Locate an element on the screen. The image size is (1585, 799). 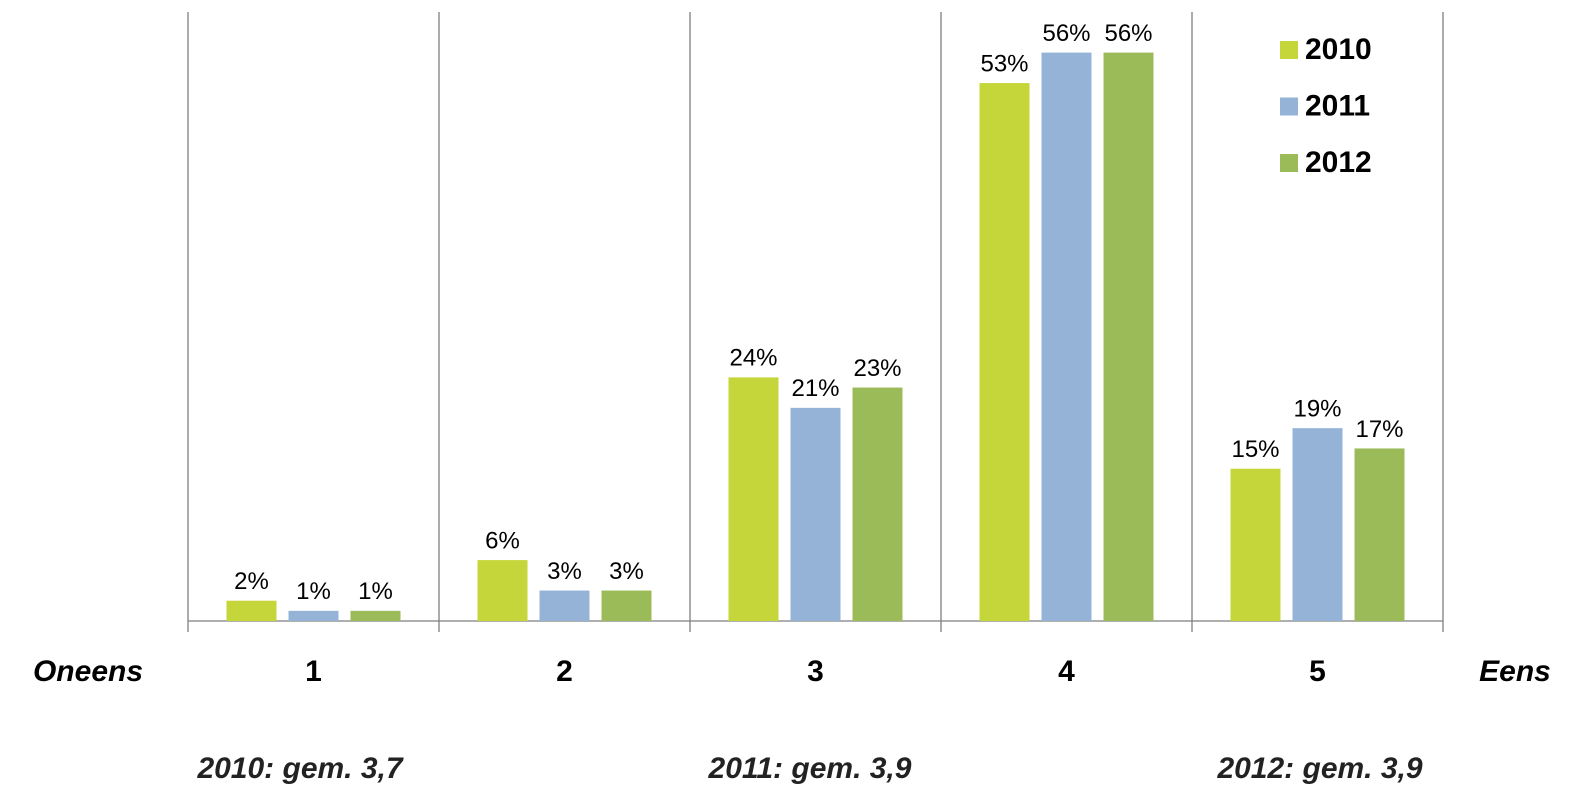
x-tick-label: 5 is located at coordinates (1317, 671).